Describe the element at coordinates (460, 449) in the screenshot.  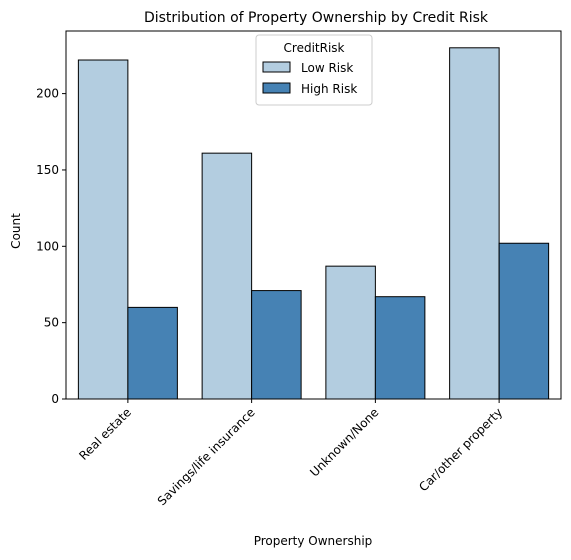
I see `x-tick-label: Car/other property` at that location.